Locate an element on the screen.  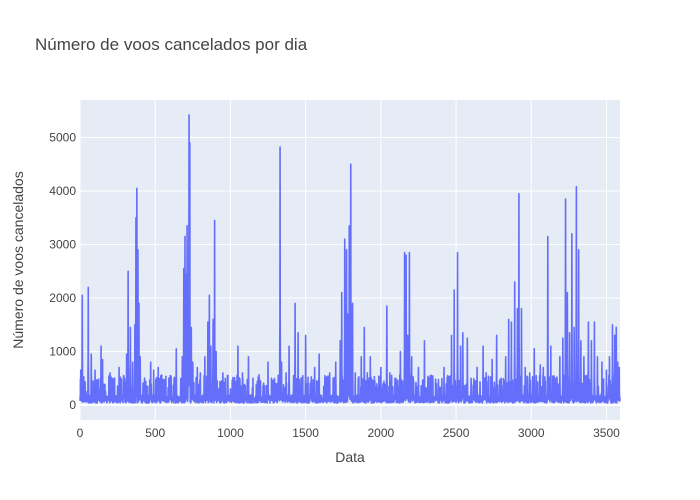
x-tick-label: 0 is located at coordinates (80, 433).